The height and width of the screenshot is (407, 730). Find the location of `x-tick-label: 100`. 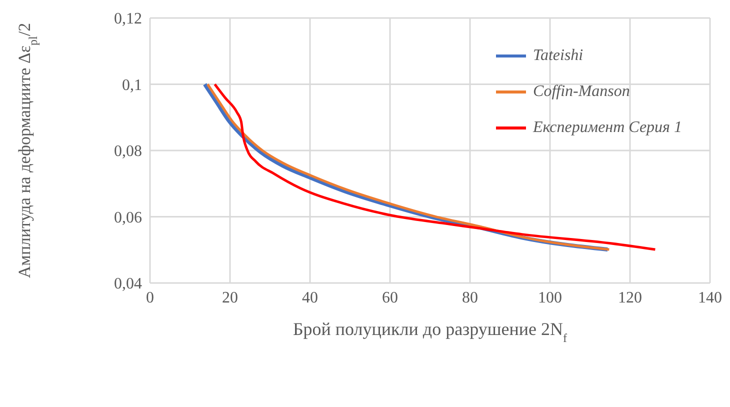

x-tick-label: 100 is located at coordinates (550, 297).